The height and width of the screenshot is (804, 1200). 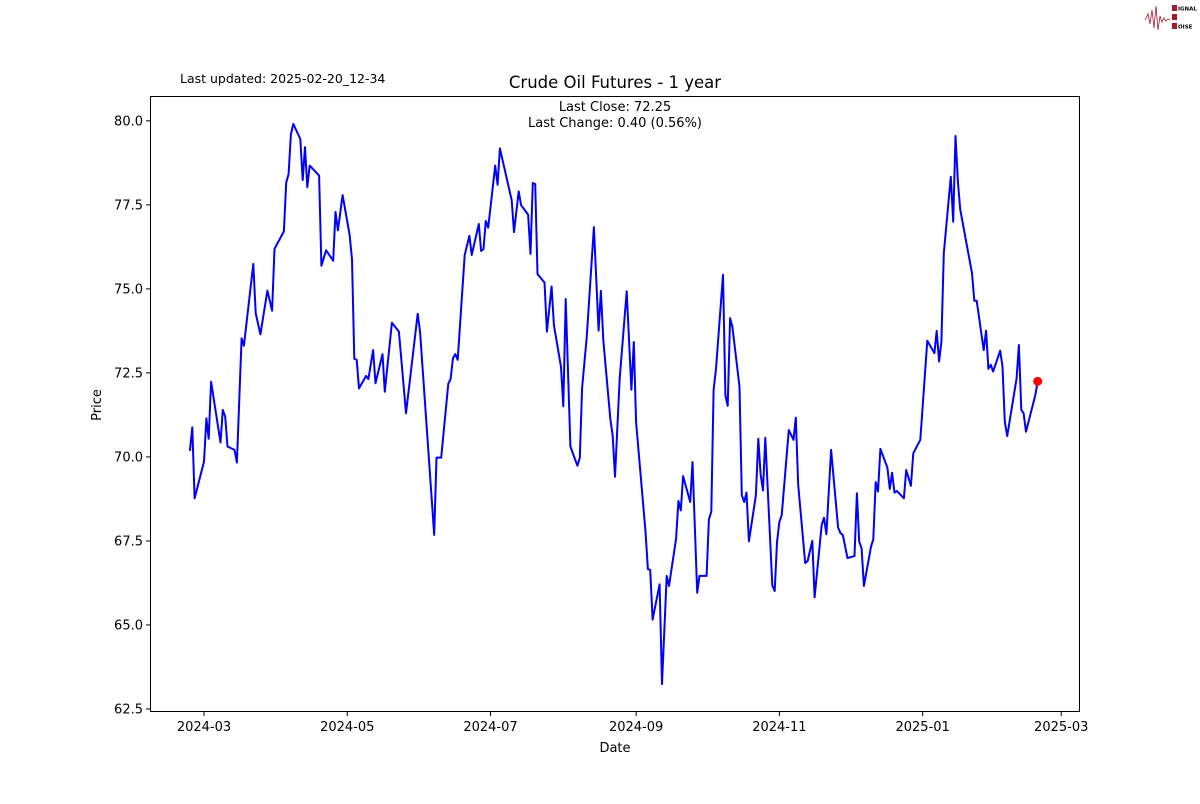 What do you see at coordinates (128, 373) in the screenshot?
I see `y-tick-label: 72.5` at bounding box center [128, 373].